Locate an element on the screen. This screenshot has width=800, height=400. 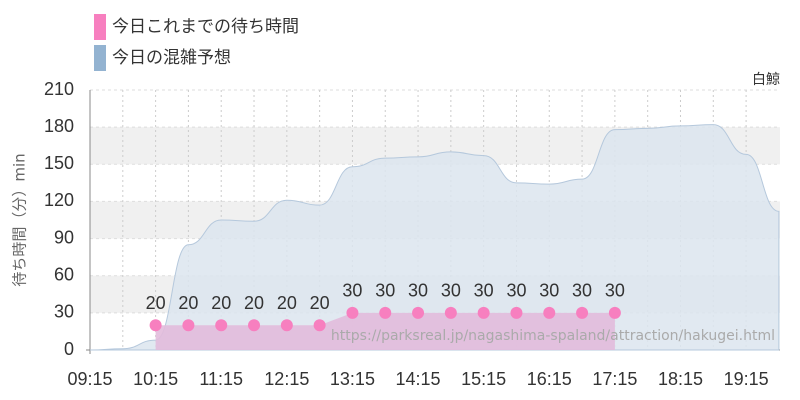
y-tick-label: 210 is located at coordinates (59, 89).